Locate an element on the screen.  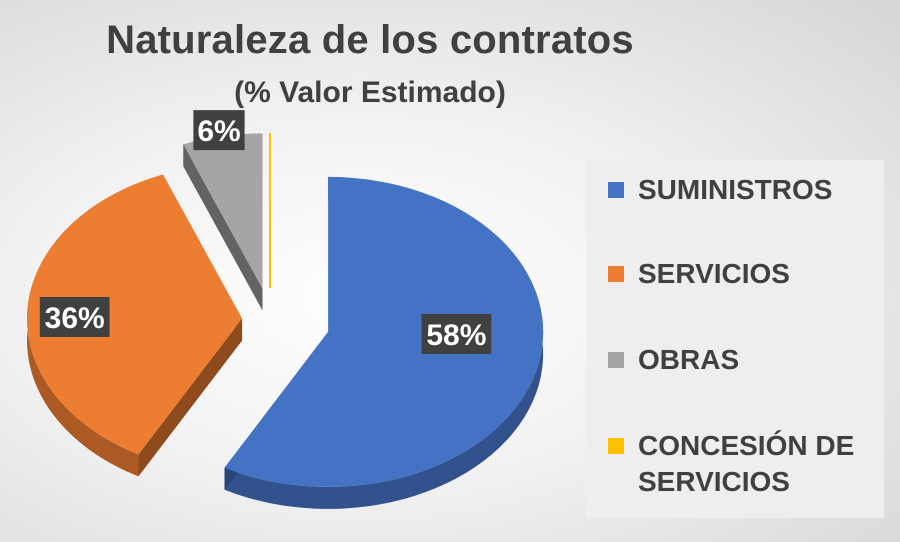
legend-swatch-suministros is located at coordinates (616, 190).